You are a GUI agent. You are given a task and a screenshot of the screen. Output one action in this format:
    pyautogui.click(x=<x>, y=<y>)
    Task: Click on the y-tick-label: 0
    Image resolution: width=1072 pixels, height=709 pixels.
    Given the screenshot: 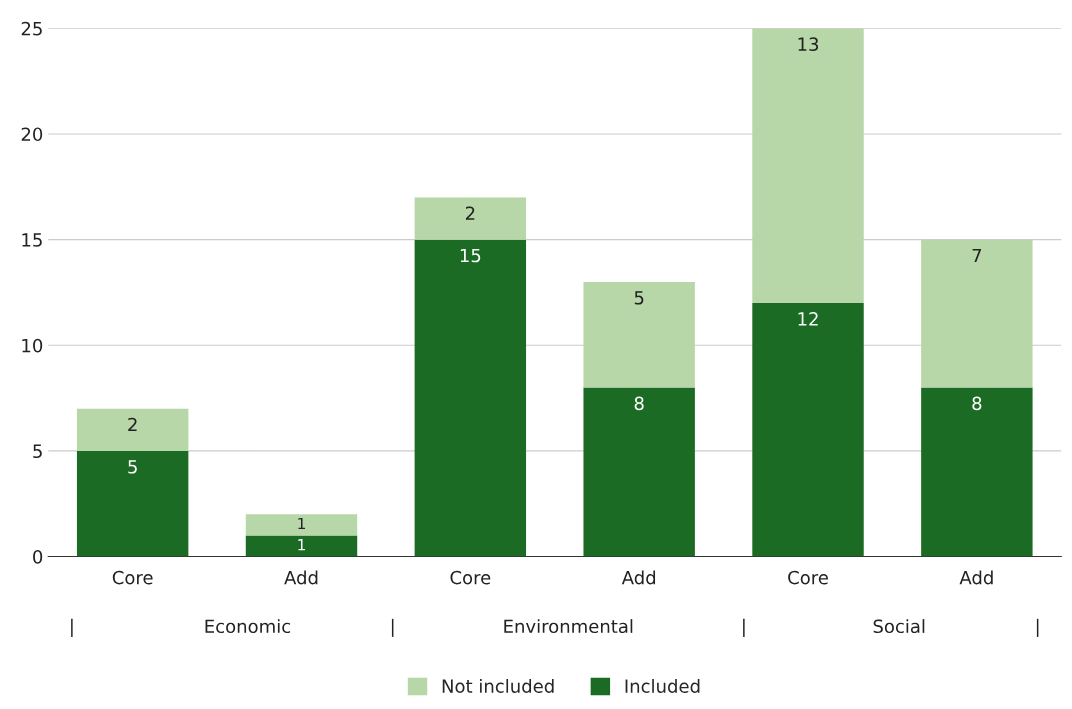 What is the action you would take?
    pyautogui.click(x=38, y=557)
    